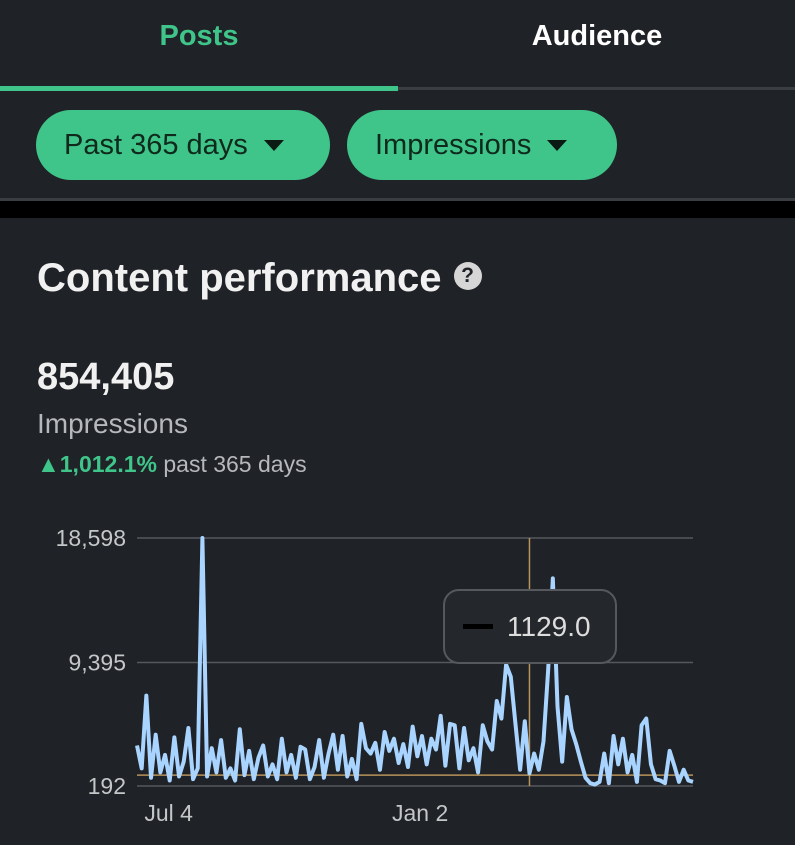 Image resolution: width=795 pixels, height=845 pixels. What do you see at coordinates (48, 464) in the screenshot?
I see `up-arrow-icon: ▲` at bounding box center [48, 464].